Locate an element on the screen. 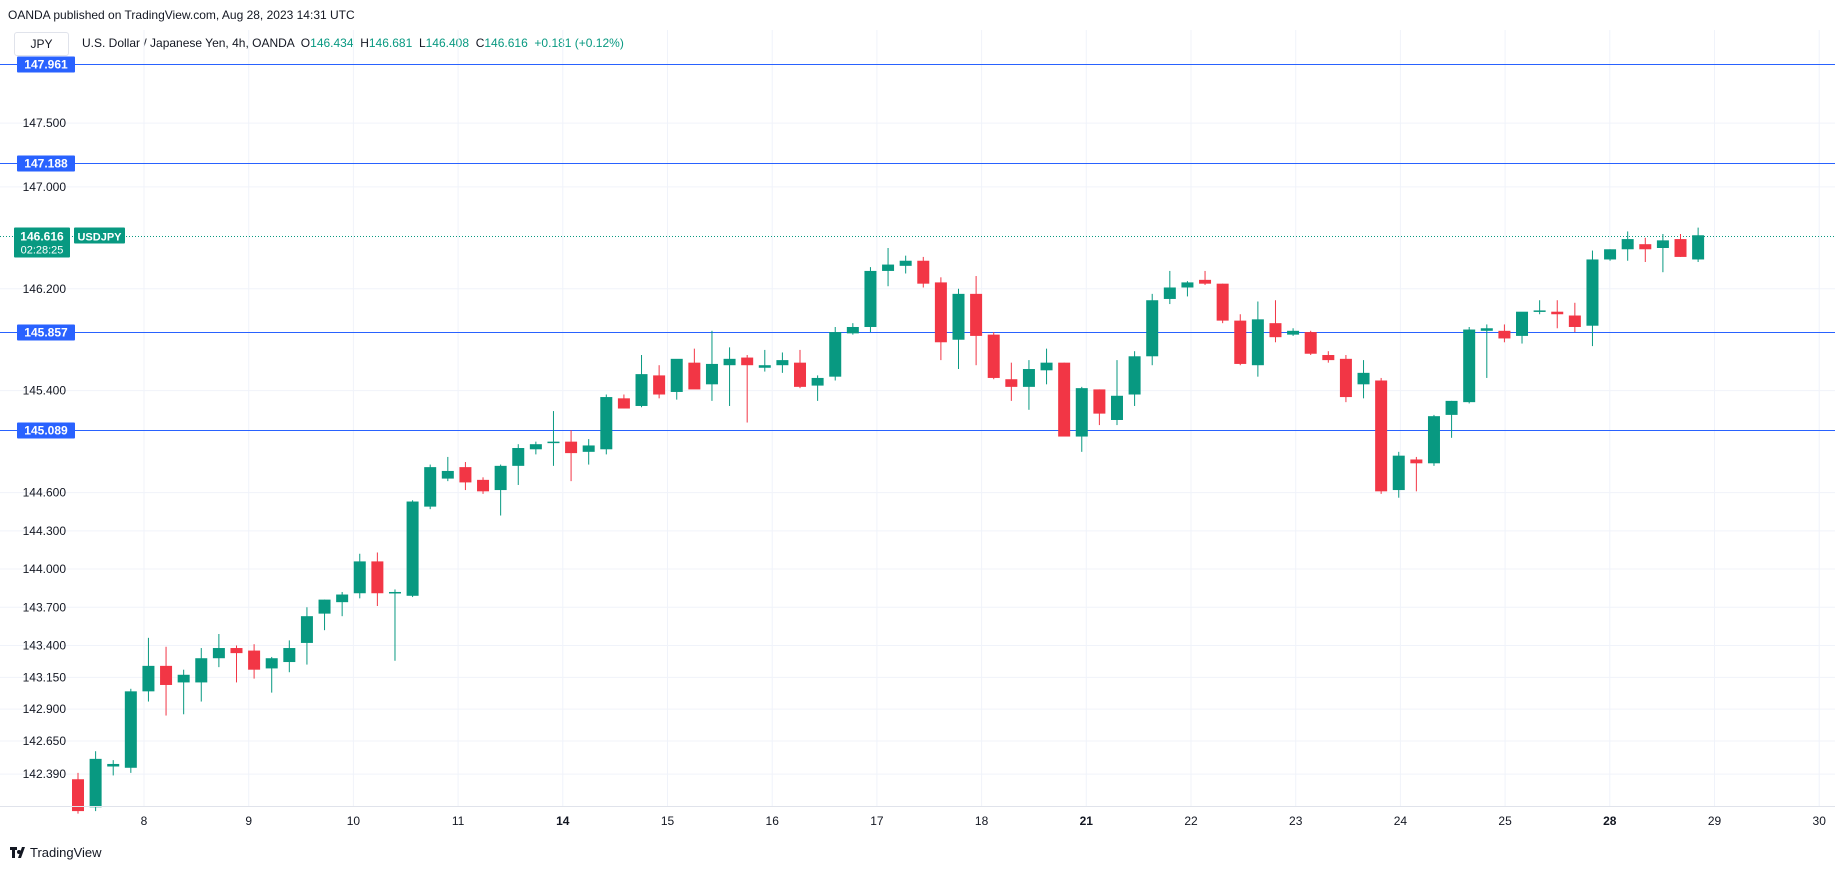  time-axis-label: 15 is located at coordinates (668, 821).